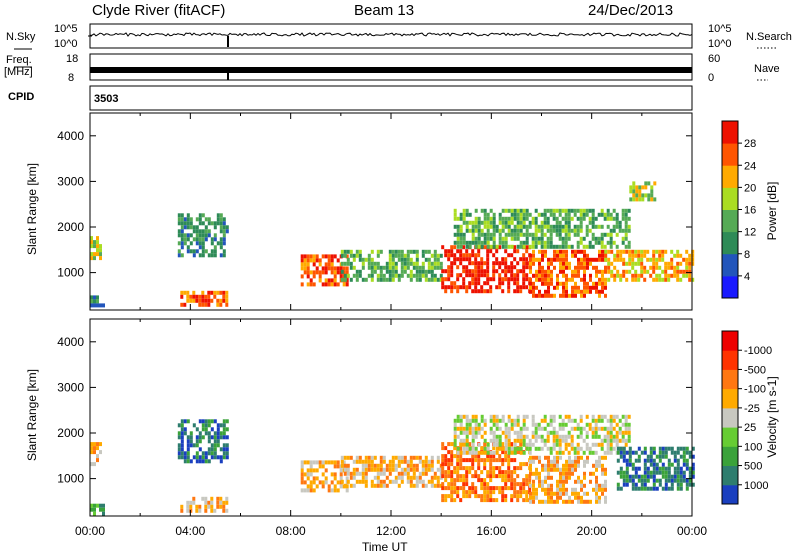 This screenshot has width=800, height=554. I want to click on x-tick-label: 20:00, so click(592, 531).